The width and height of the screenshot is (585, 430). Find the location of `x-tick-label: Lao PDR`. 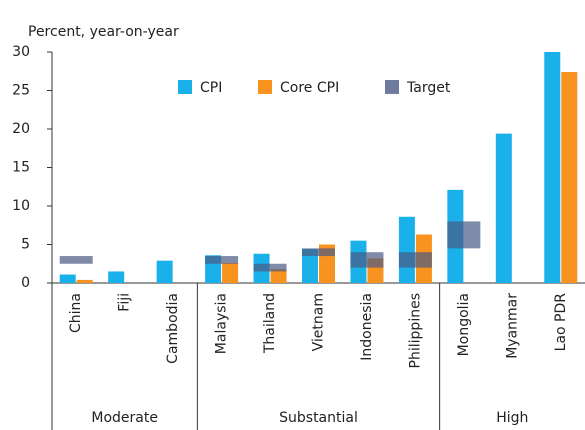

x-tick-label: Lao PDR is located at coordinates (561, 322).